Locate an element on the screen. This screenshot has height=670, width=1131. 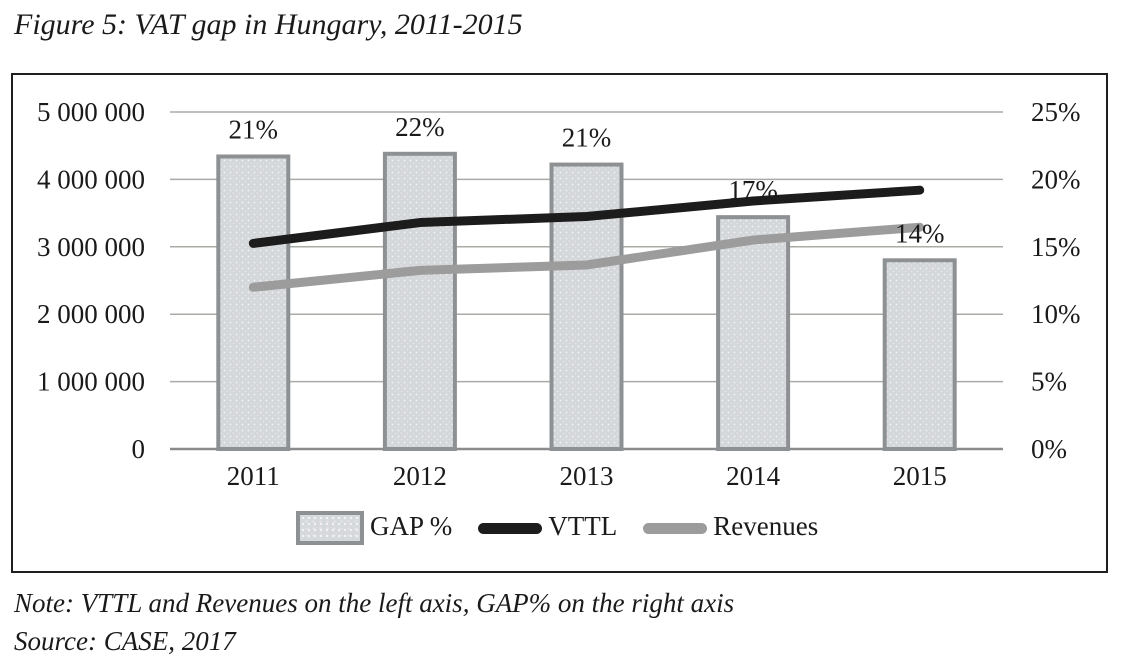
gap-bar-2013 is located at coordinates (586, 307).